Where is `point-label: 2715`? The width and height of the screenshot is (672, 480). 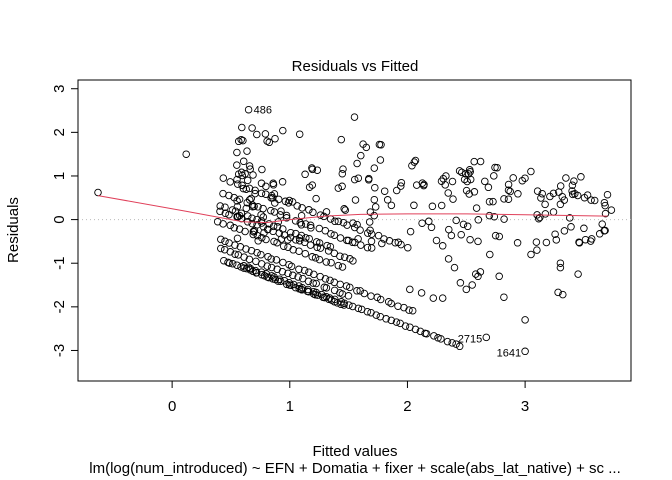 point-label: 2715 is located at coordinates (470, 339).